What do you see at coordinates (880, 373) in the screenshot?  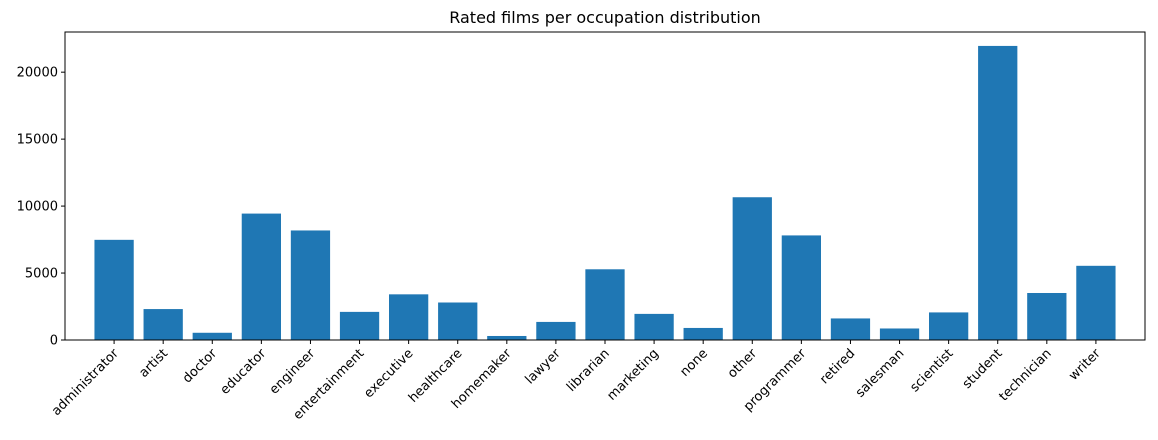 I see `x-tick-label: salesman` at bounding box center [880, 373].